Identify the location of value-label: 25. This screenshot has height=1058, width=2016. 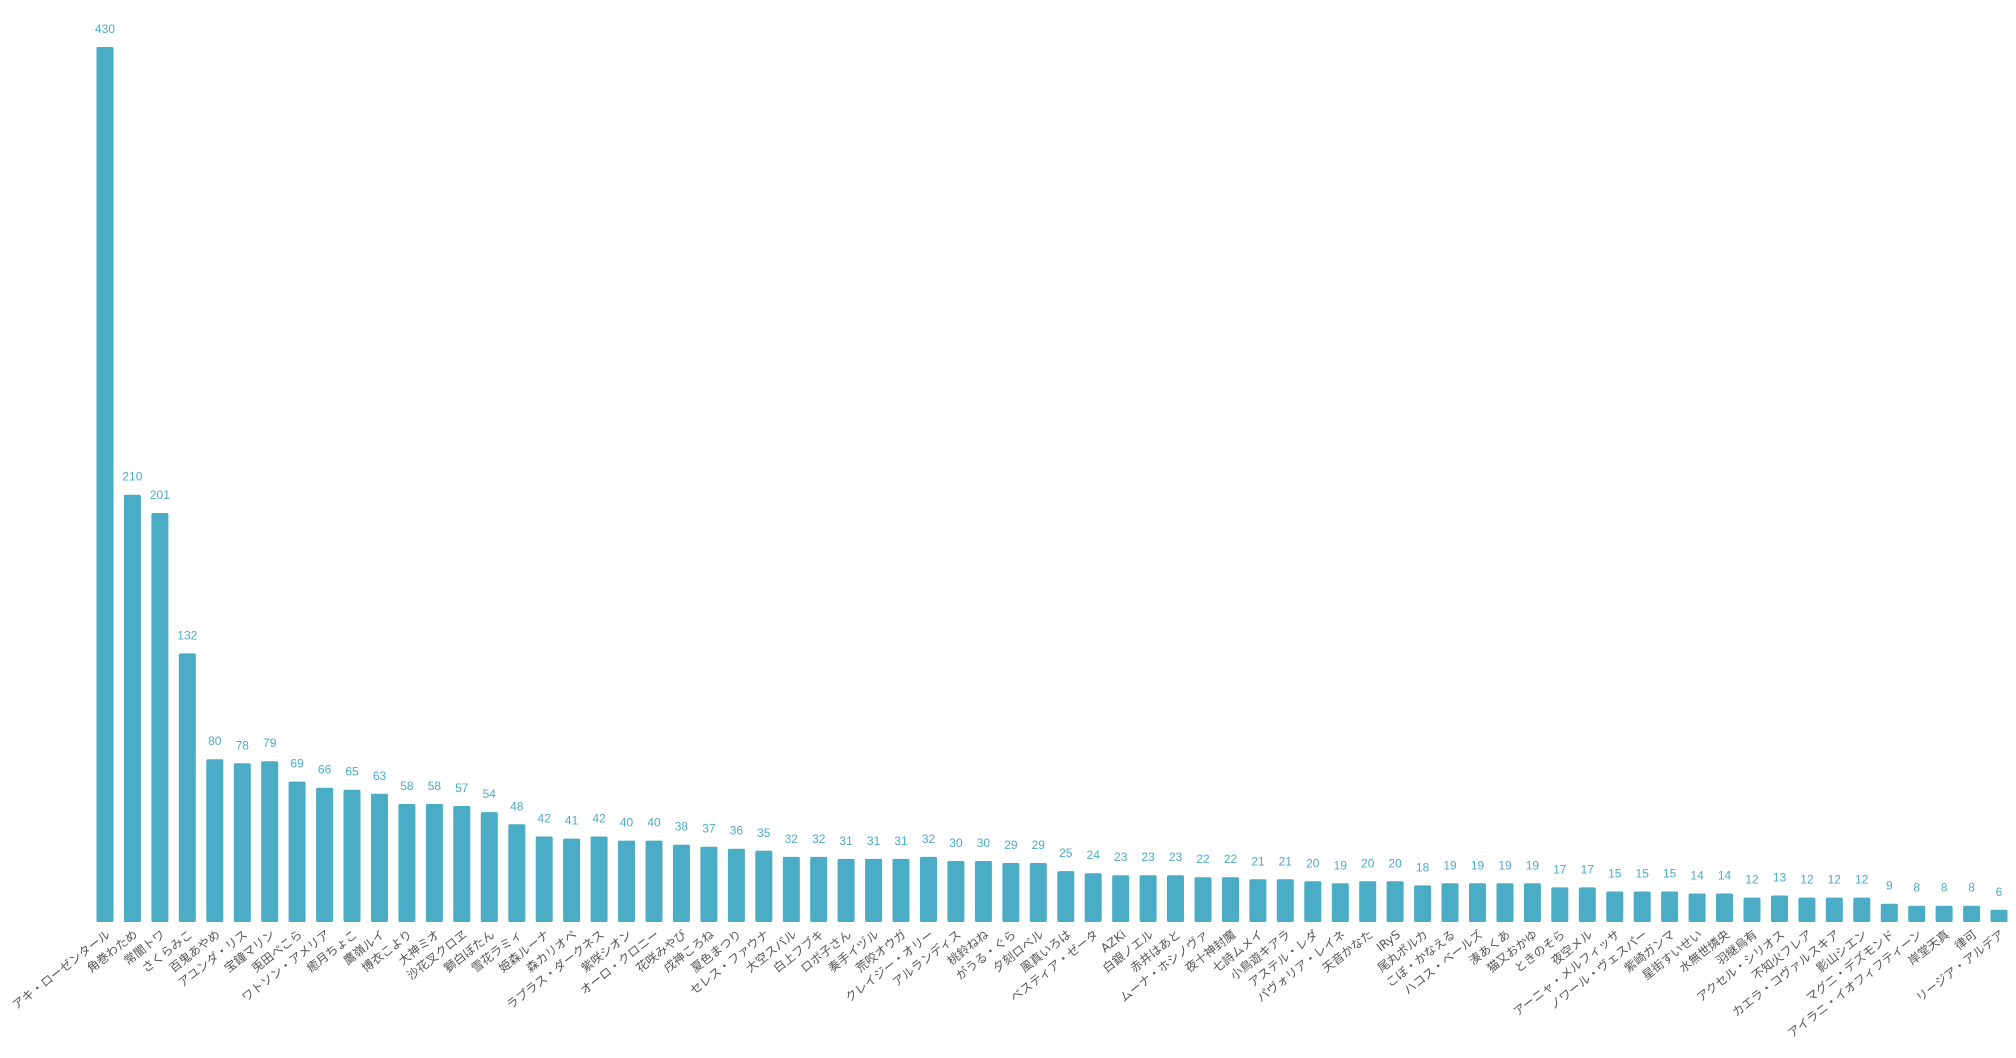
(1066, 853).